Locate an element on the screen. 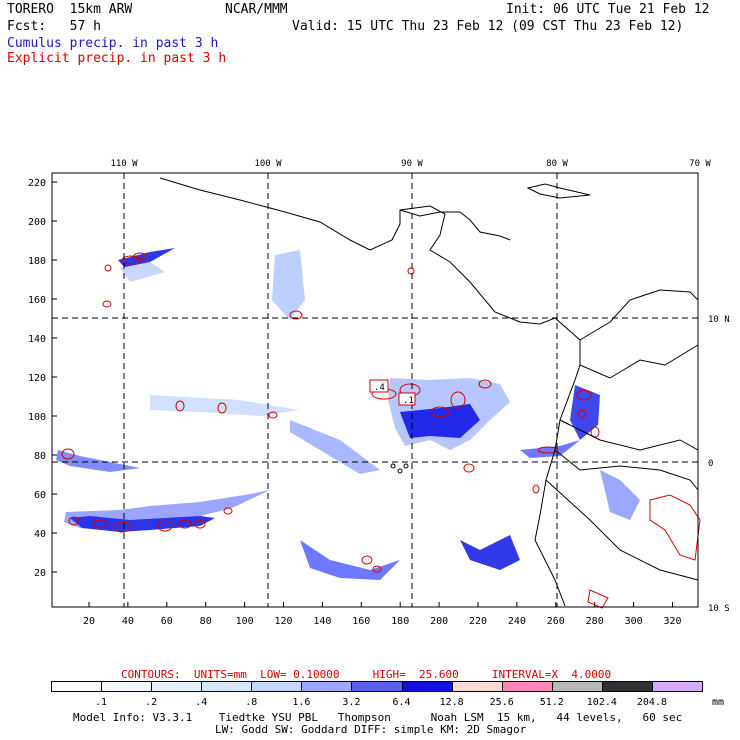  x-tick-120: 120 is located at coordinates (283, 621).